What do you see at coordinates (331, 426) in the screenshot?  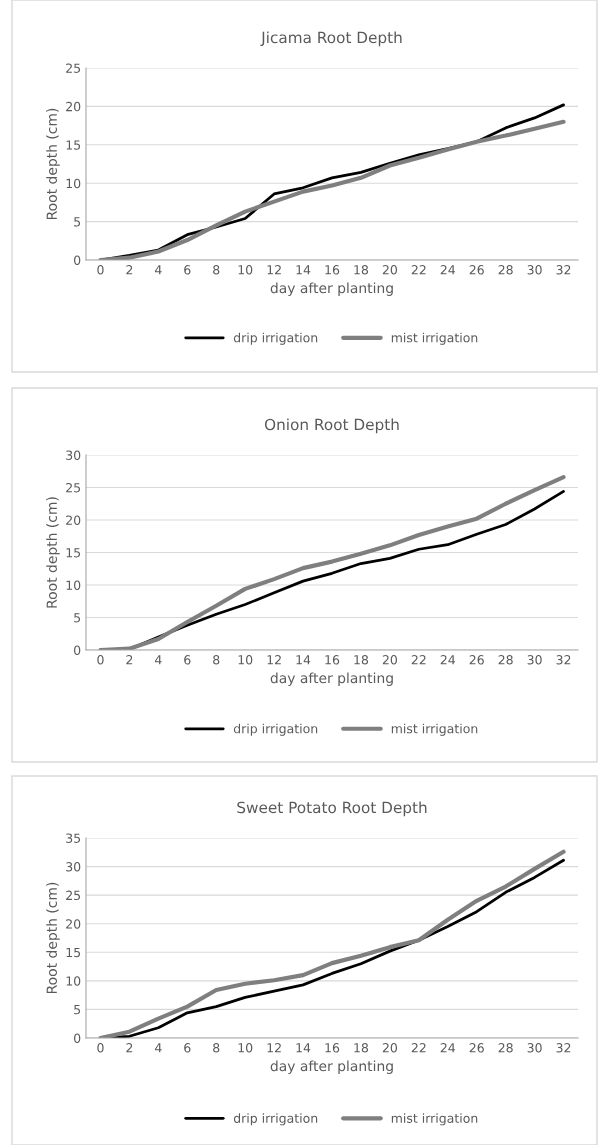 I see `chart-title: Onion Root Depth` at bounding box center [331, 426].